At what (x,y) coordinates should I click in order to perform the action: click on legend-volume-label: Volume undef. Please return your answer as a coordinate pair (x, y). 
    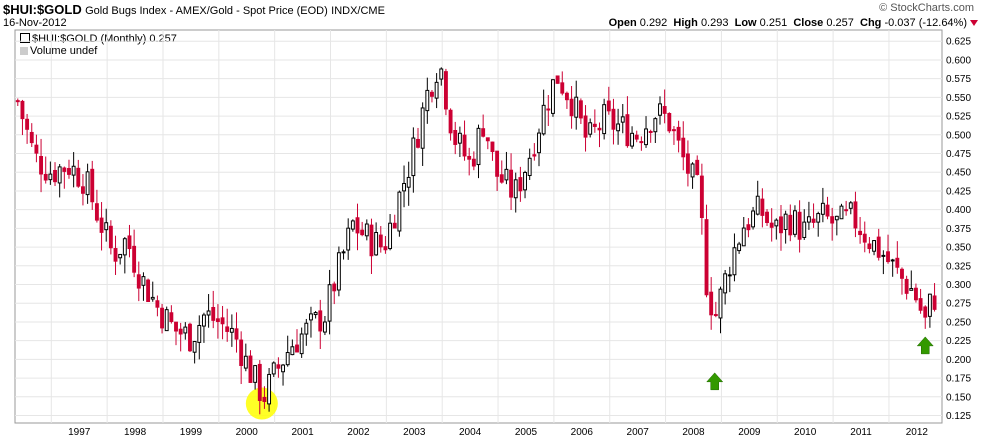
    Looking at the image, I should click on (64, 51).